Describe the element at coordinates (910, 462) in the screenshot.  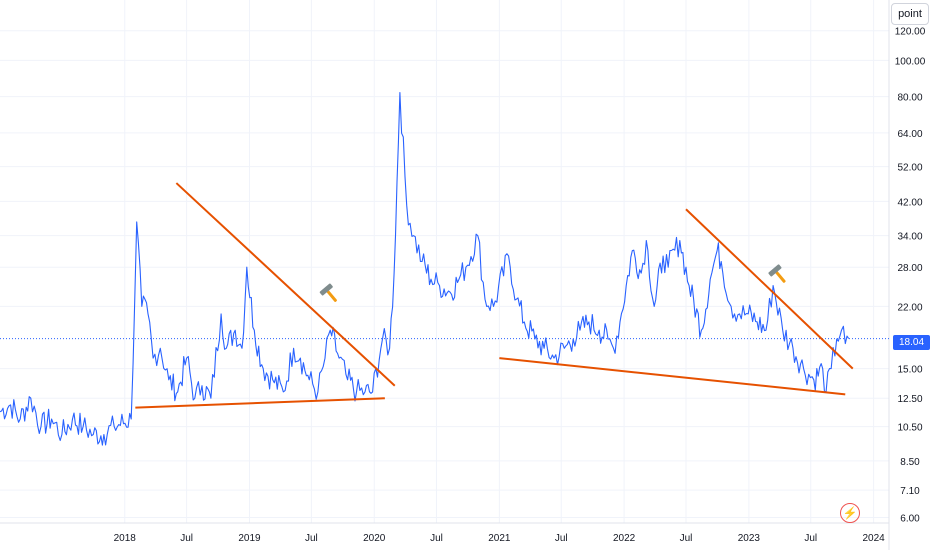
I see `y-tick-label: 8.50` at that location.